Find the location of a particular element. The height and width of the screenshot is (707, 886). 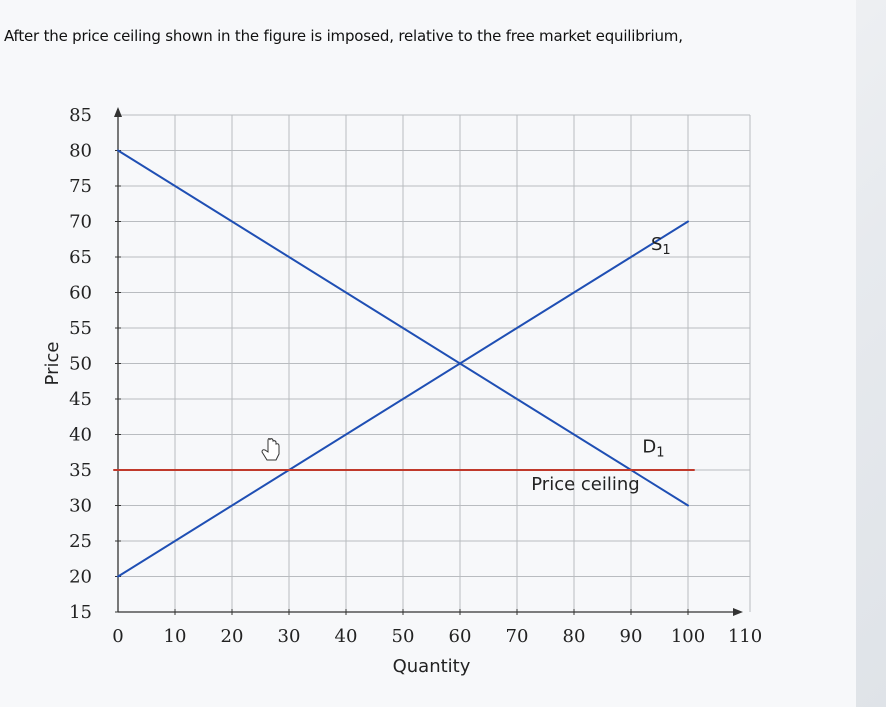

y-tick-label-85: 85 is located at coordinates (80, 115).